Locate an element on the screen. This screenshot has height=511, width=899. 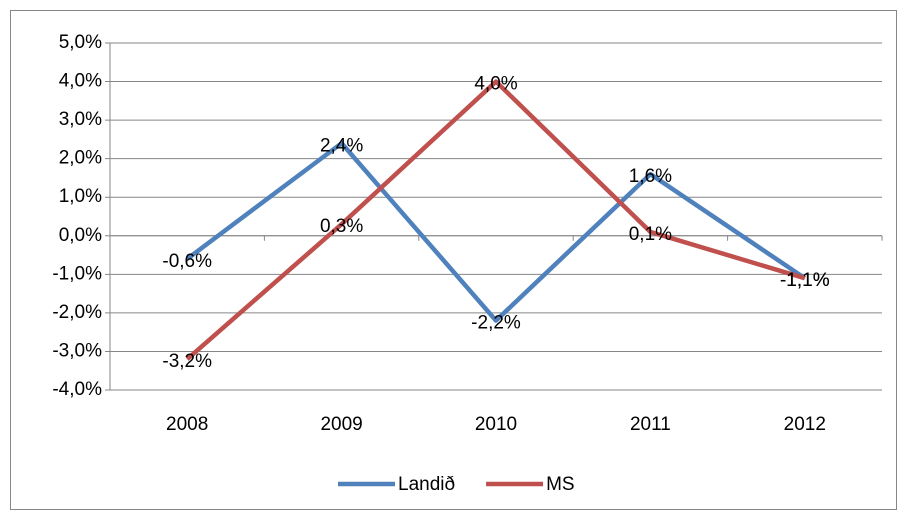
y-tick-label: 2,0% is located at coordinates (80, 158).